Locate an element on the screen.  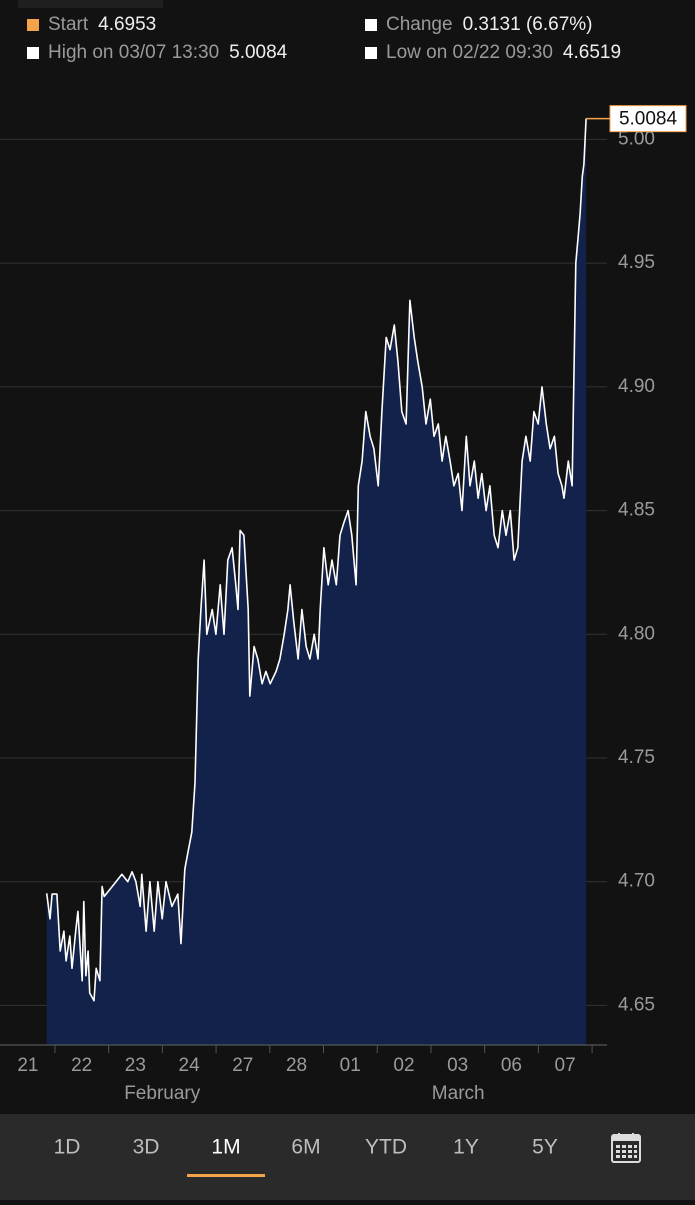
stat-label: Low on 02/22 09:30 is located at coordinates (469, 52).